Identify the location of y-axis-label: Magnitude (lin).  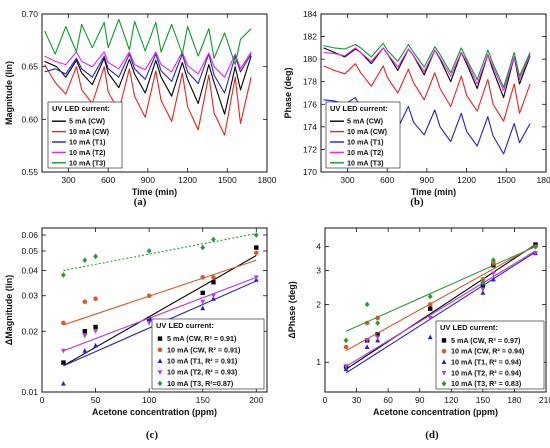
(9, 93).